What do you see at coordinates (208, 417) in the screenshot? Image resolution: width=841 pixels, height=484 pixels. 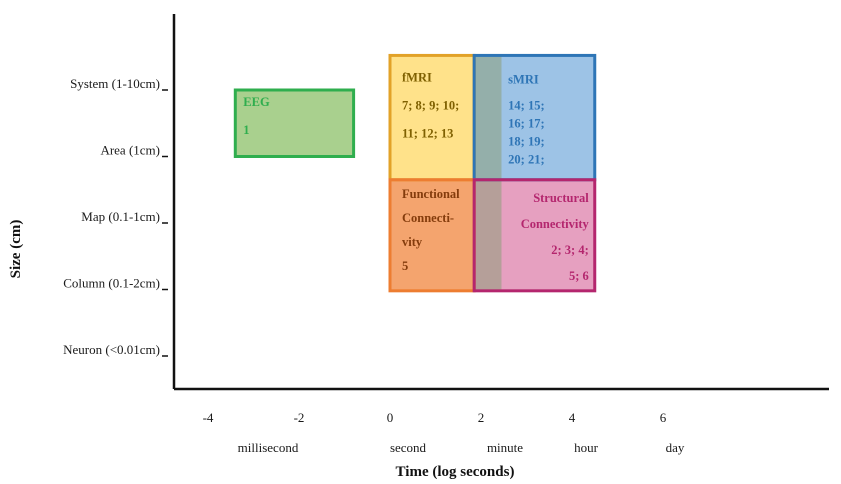 I see `x-tick-label-neg4: -4` at bounding box center [208, 417].